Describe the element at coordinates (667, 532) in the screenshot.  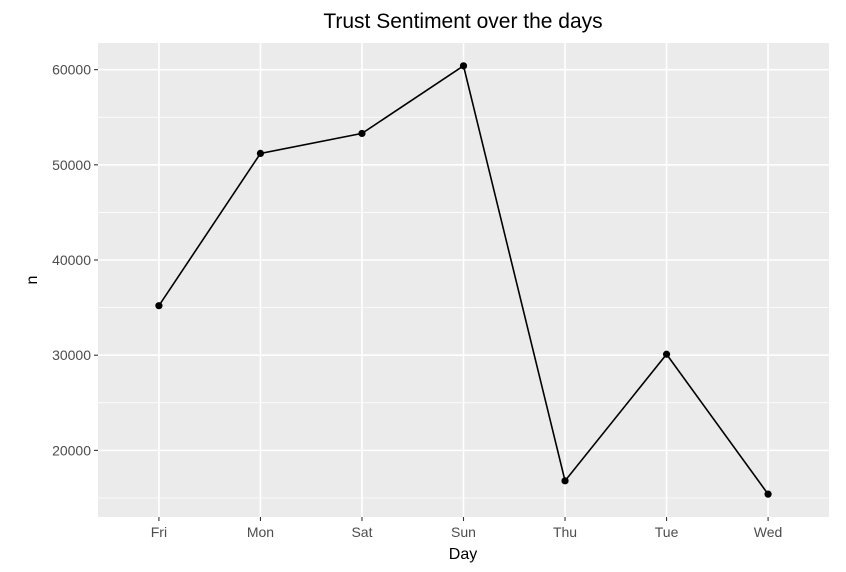
I see `x-tick-label: Tue` at that location.